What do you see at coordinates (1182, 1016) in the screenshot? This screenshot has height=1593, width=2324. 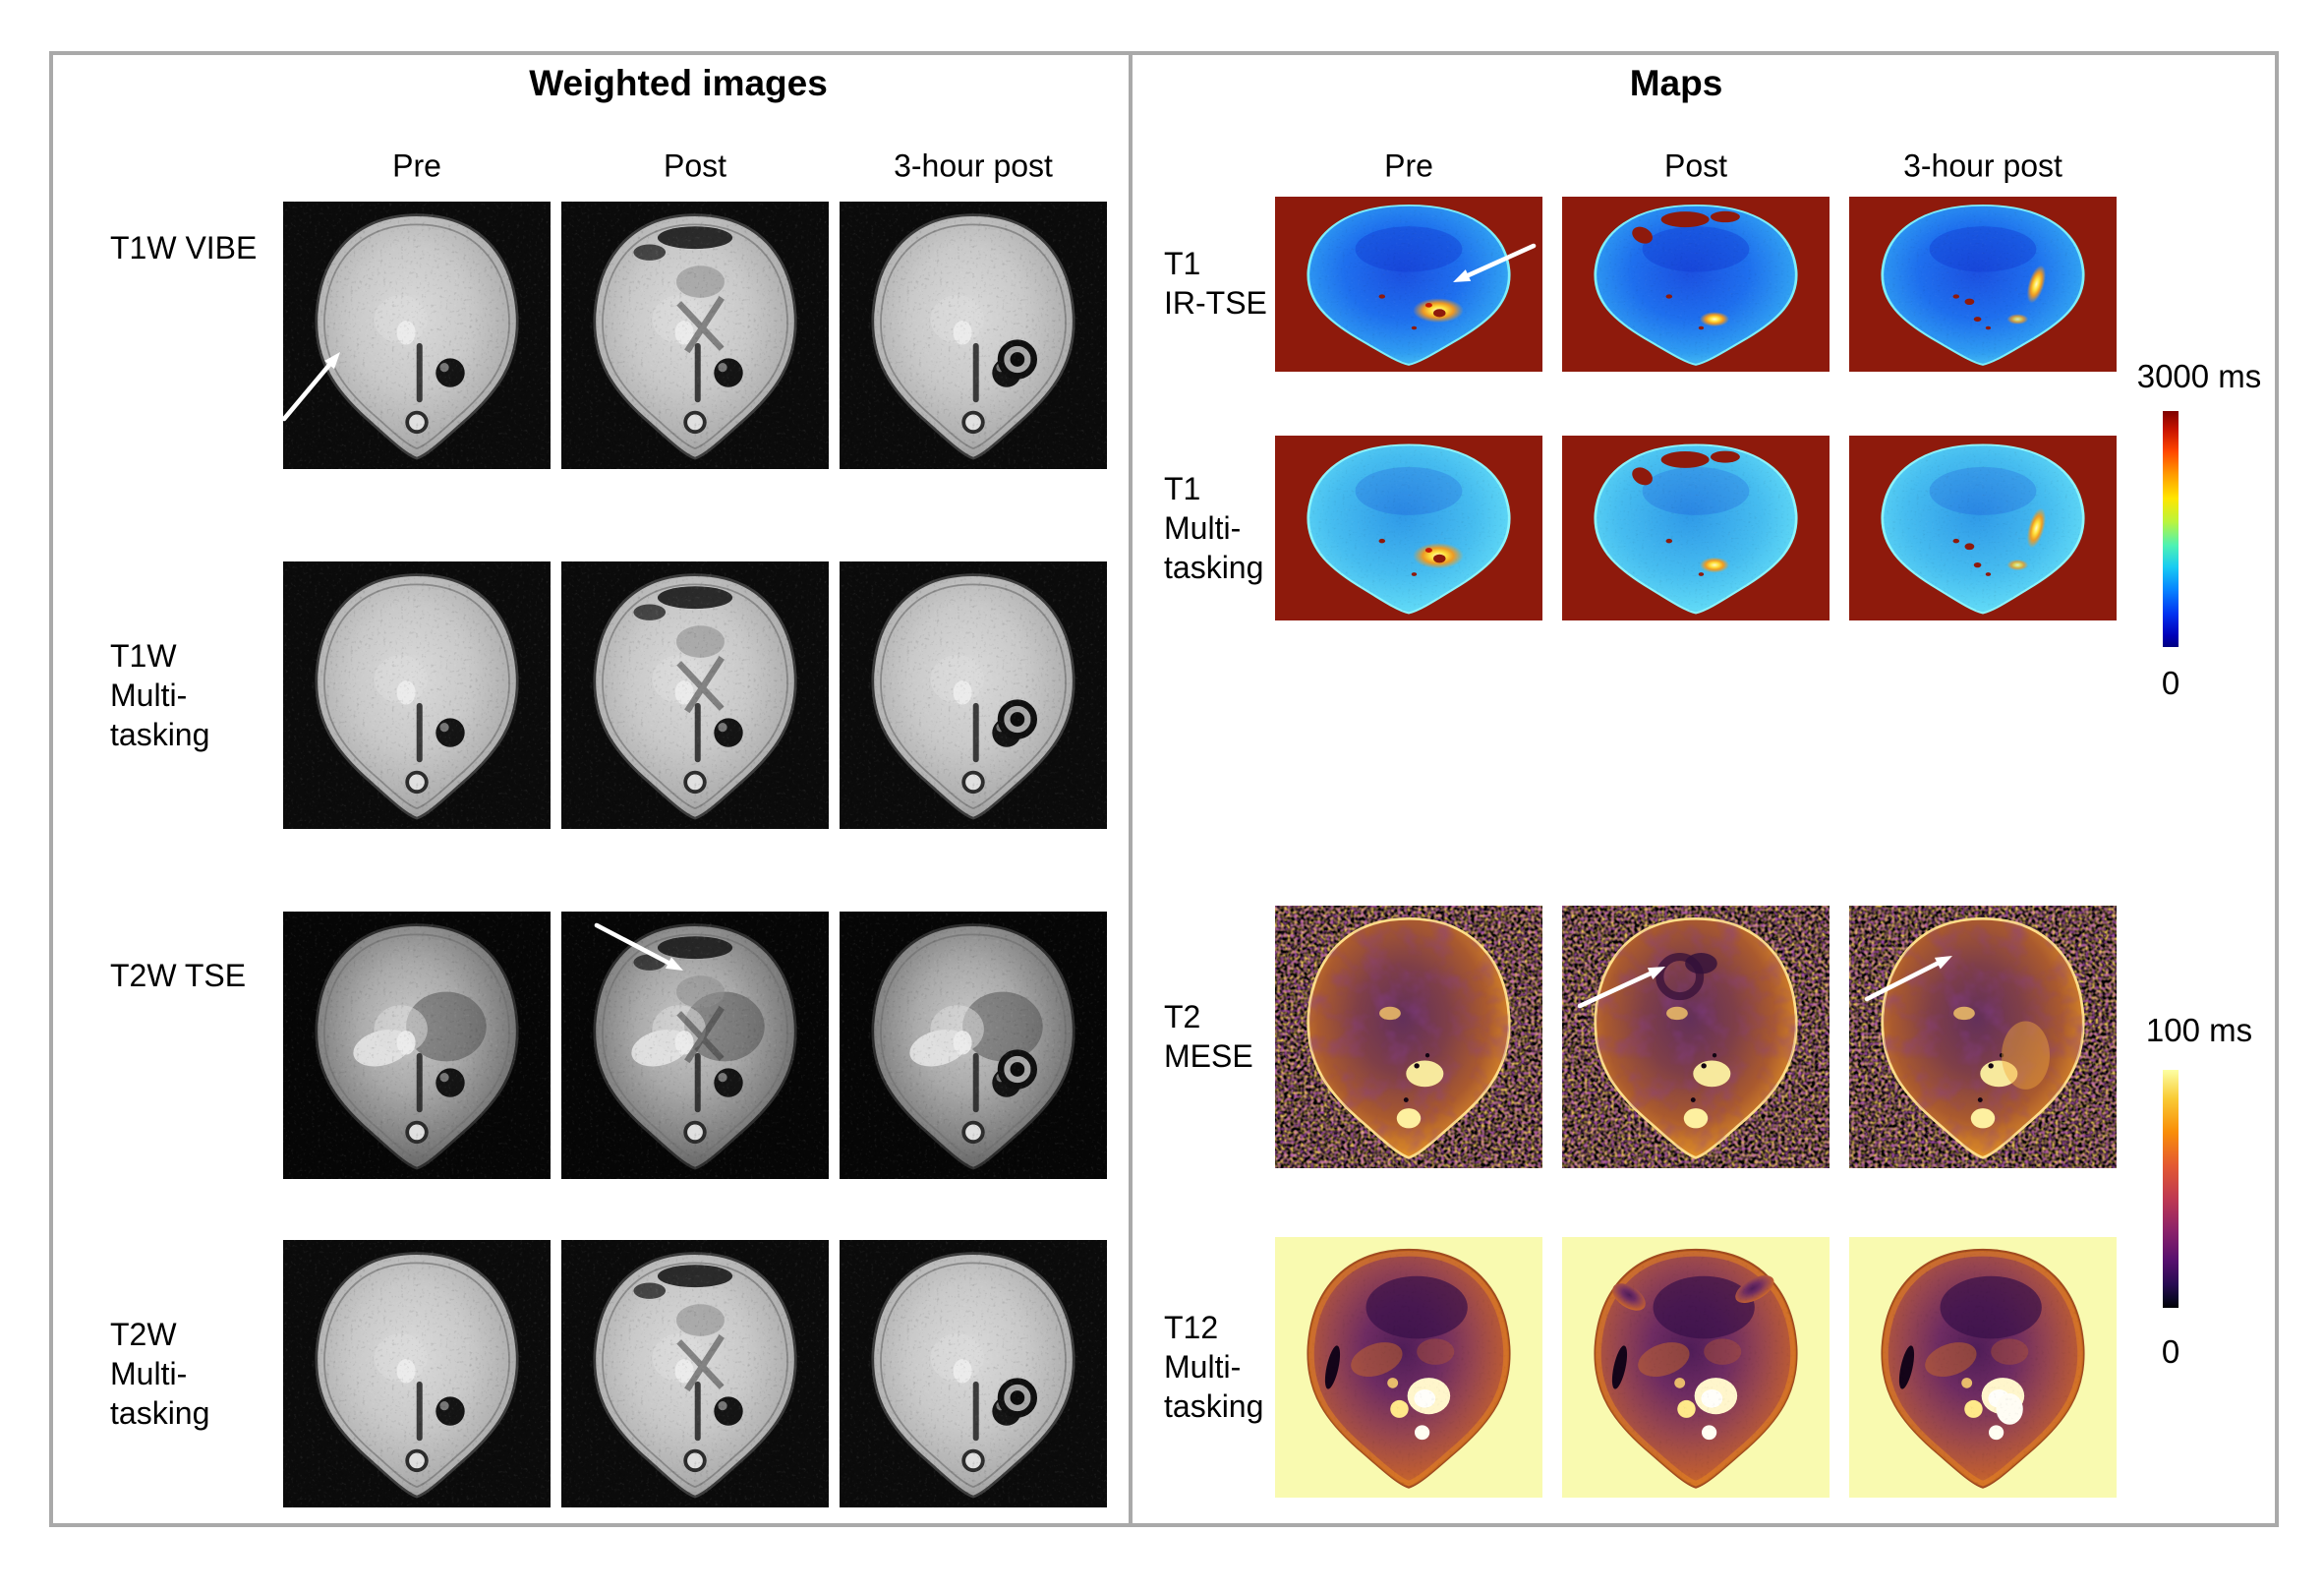 I see `row-label-line: T2` at bounding box center [1182, 1016].